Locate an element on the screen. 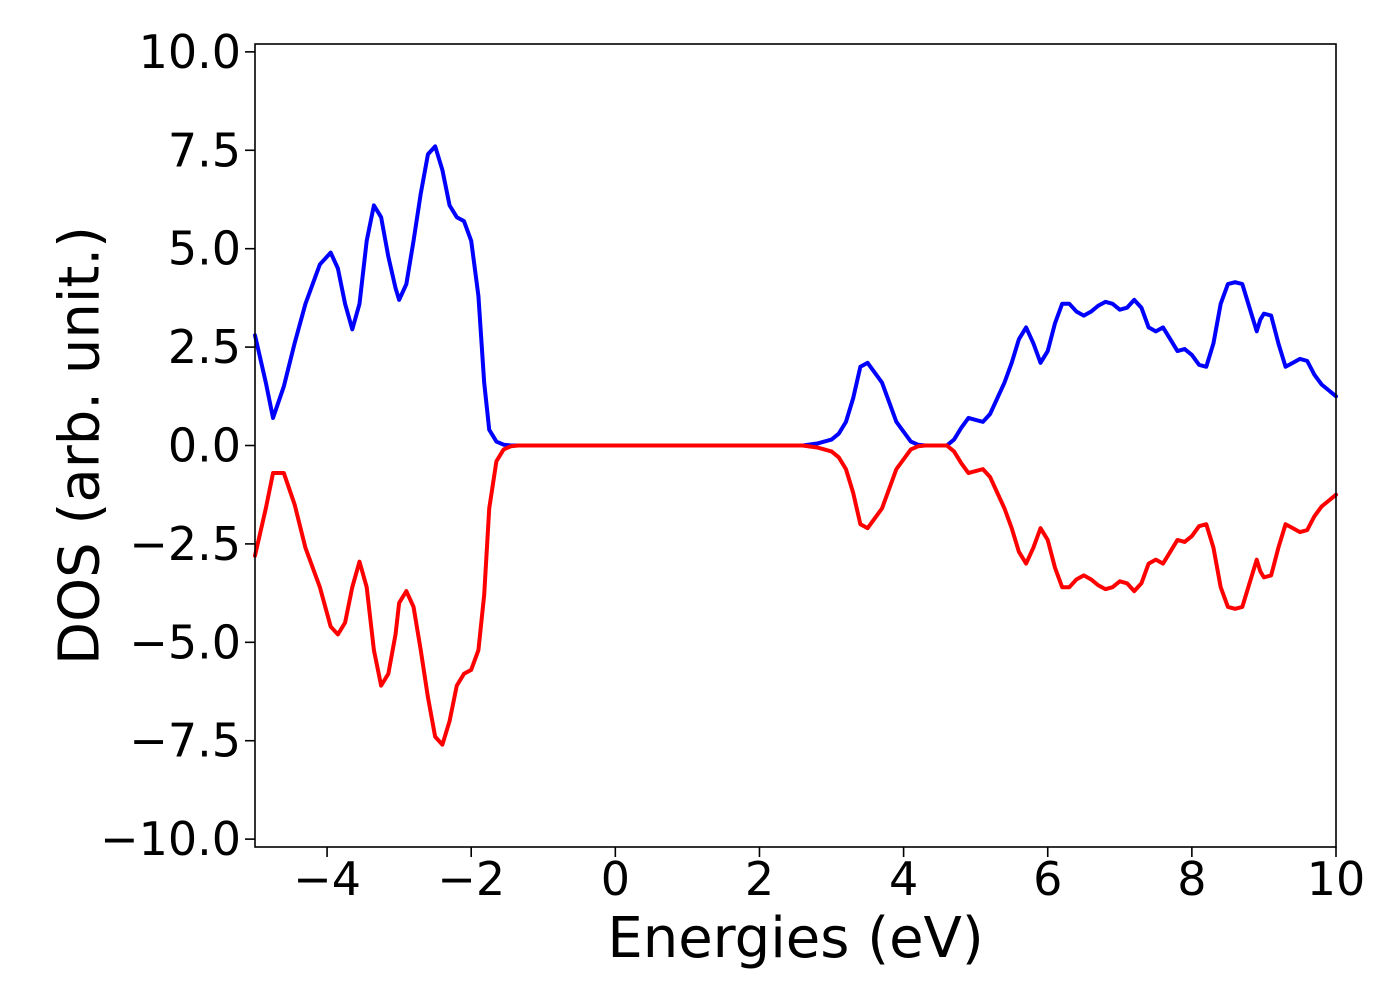  y-tick-label: −5.0 is located at coordinates (185, 642).